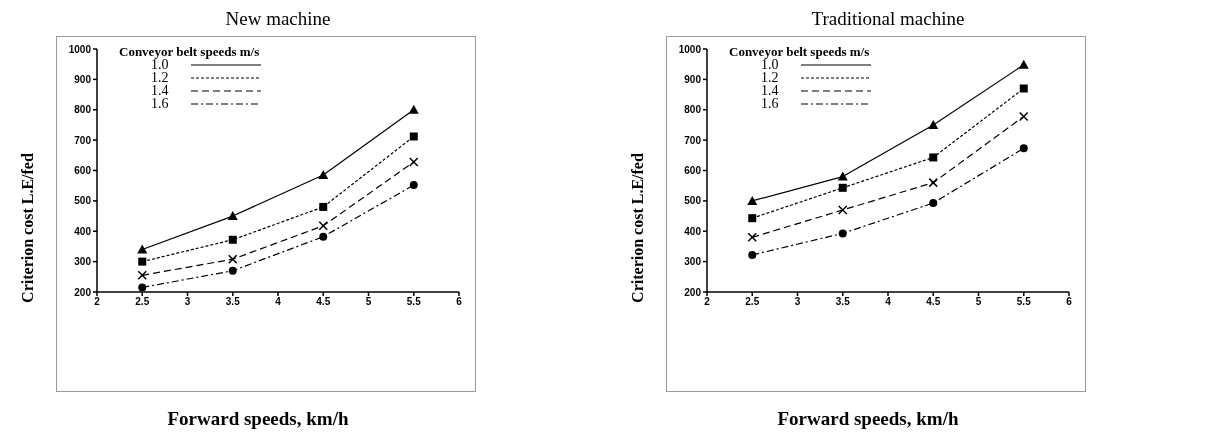  What do you see at coordinates (278, 19) in the screenshot?
I see `chart-title: New machine` at bounding box center [278, 19].